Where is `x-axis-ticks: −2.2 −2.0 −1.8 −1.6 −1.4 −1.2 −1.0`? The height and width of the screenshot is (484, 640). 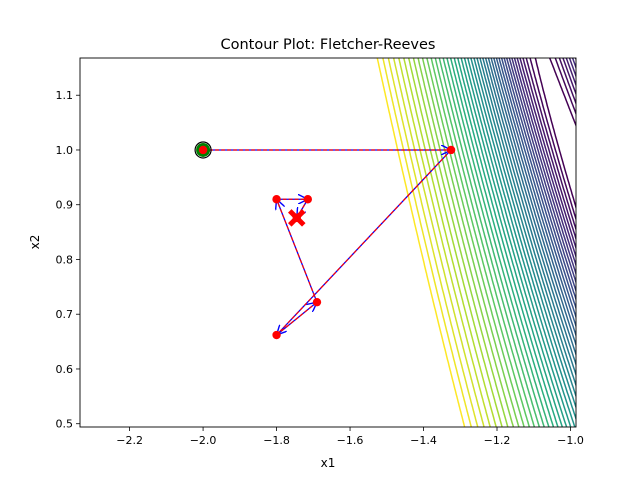
x-axis-ticks: −2.2 −2.0 −1.8 −1.6 −1.4 −1.2 −1.0 is located at coordinates (350, 437).